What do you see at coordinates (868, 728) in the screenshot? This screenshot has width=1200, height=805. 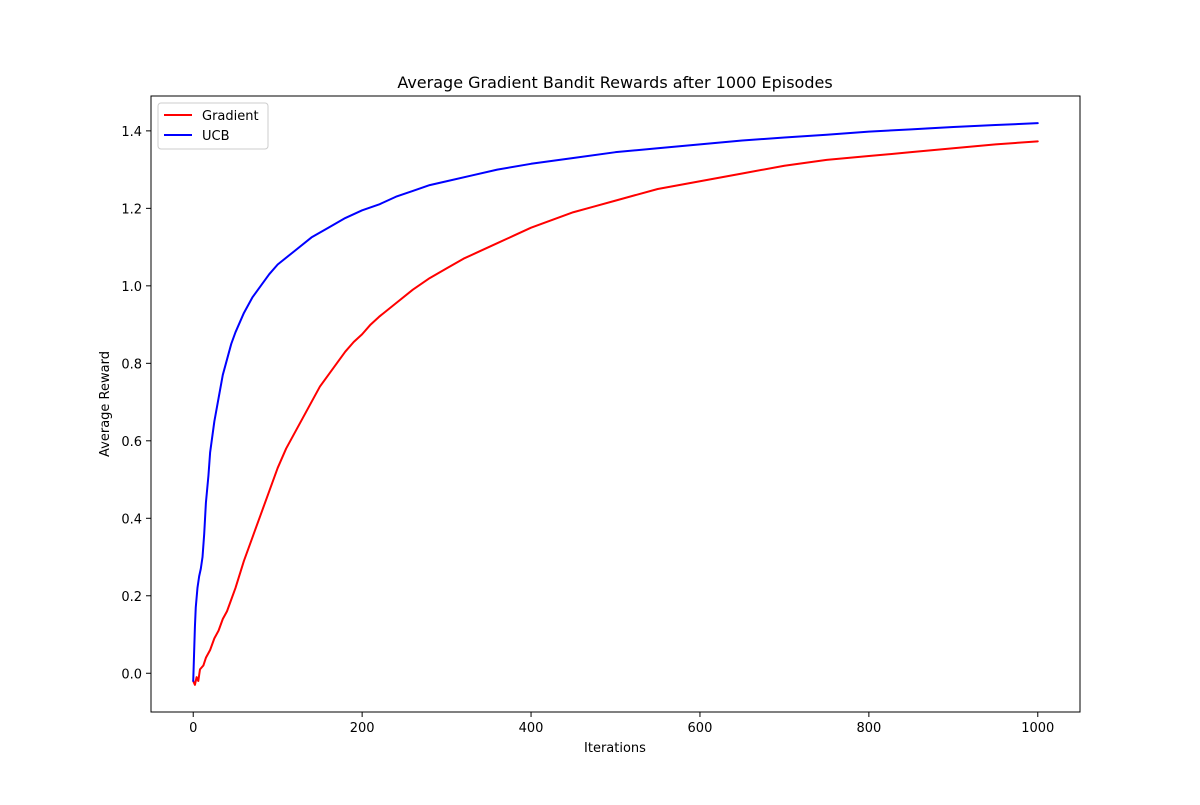 I see `x-tick-label: 800` at bounding box center [868, 728].